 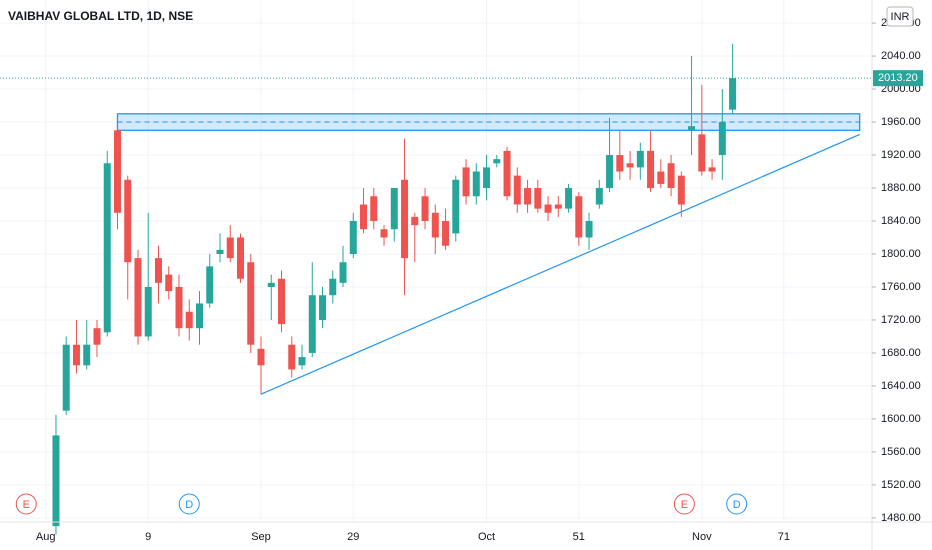 I want to click on last-price-box, so click(x=898, y=78).